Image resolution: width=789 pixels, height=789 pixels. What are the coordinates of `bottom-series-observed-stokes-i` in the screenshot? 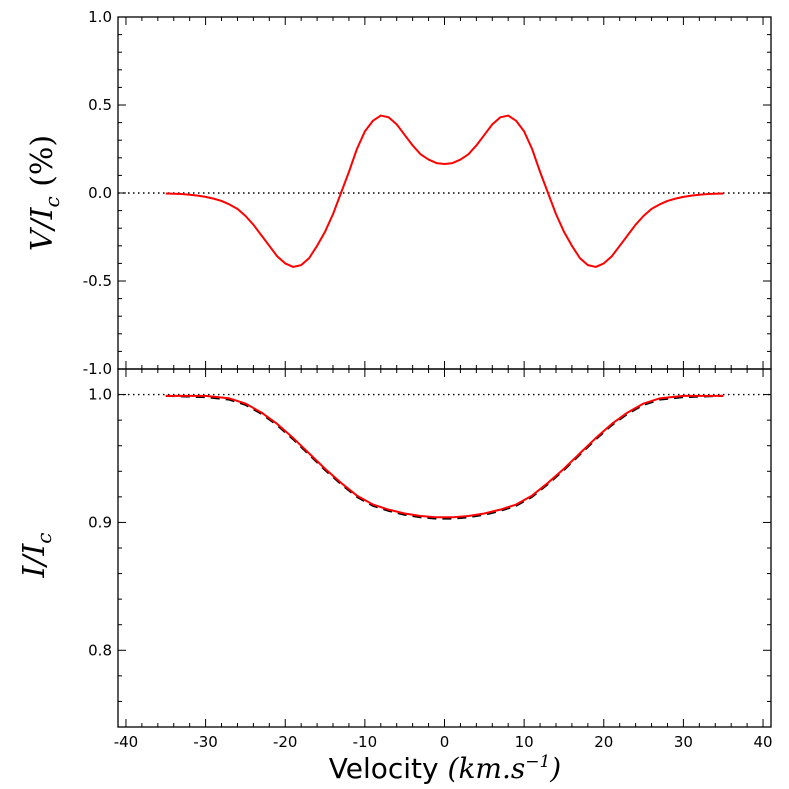 It's located at (444, 457).